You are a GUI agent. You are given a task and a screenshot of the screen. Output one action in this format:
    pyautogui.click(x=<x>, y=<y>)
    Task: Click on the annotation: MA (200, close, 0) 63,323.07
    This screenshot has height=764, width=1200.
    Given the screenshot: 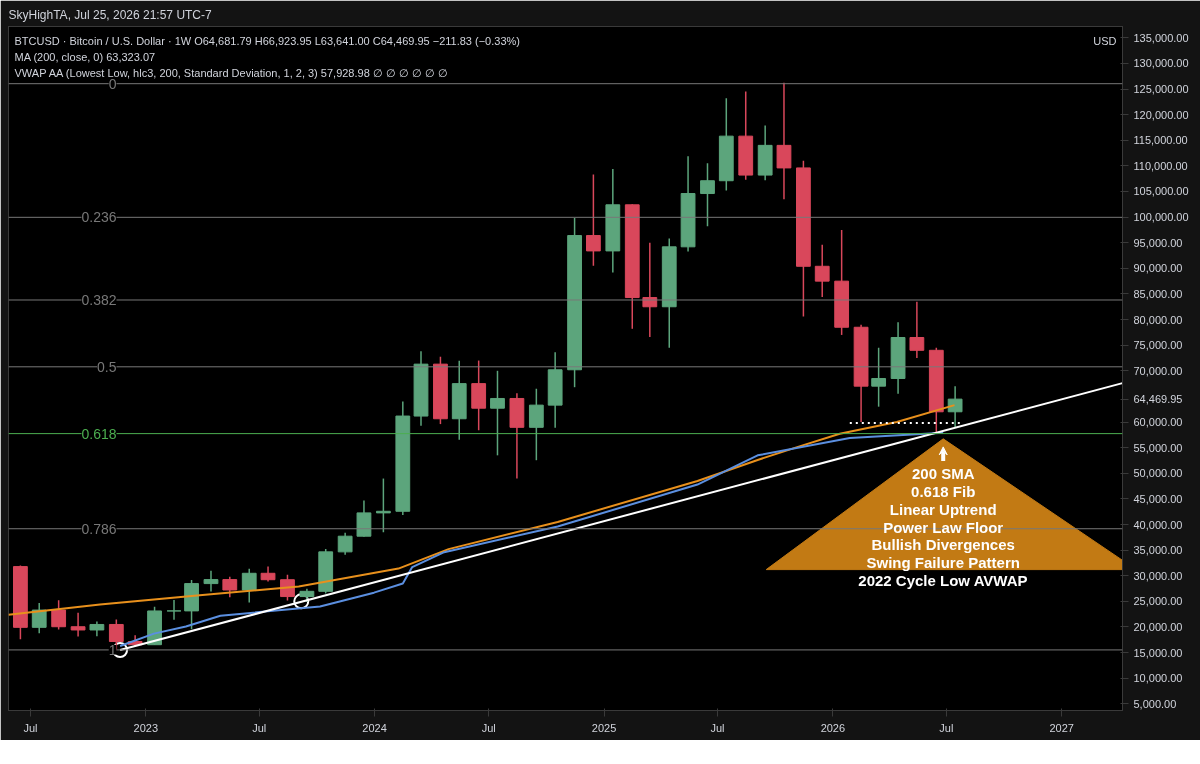 What is the action you would take?
    pyautogui.click(x=85, y=56)
    